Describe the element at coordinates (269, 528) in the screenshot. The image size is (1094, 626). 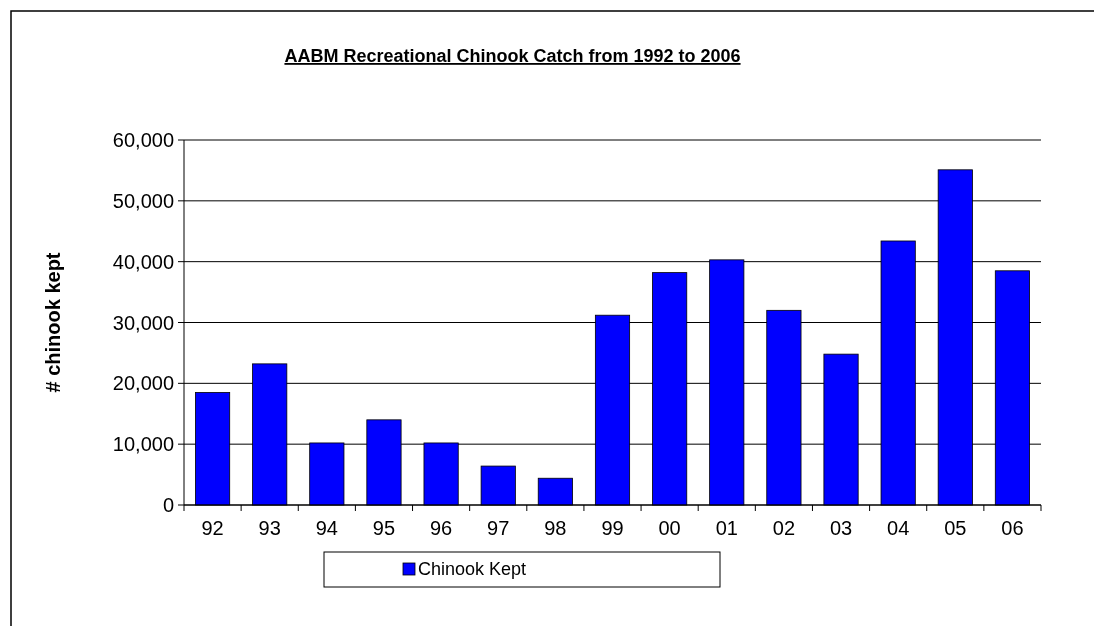
I see `x-tick-label: 93` at that location.